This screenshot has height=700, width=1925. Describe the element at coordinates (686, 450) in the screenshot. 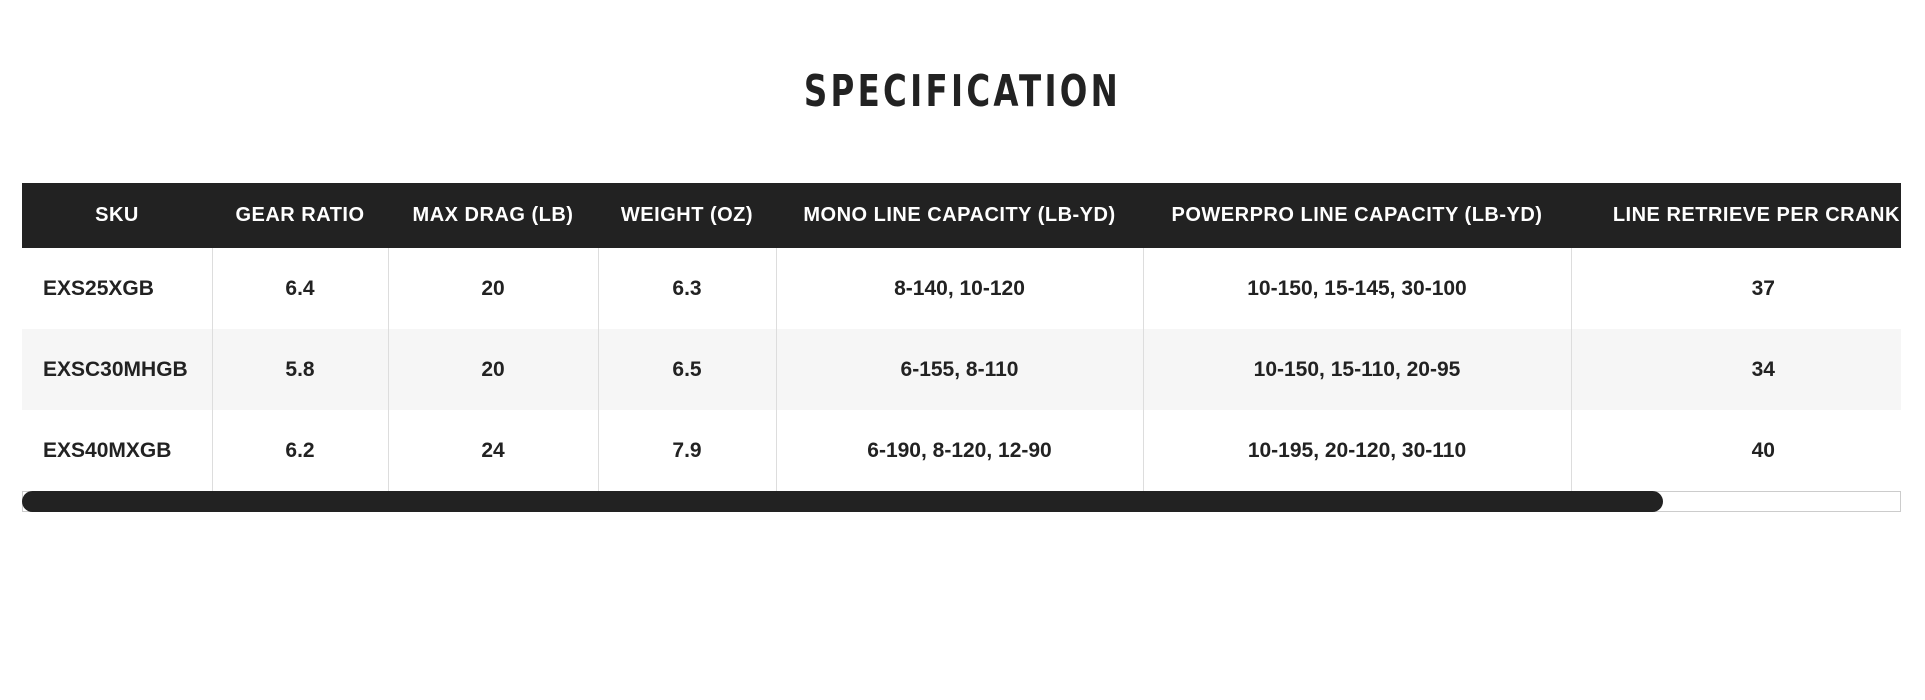

I see `table-cell: 7.9` at that location.